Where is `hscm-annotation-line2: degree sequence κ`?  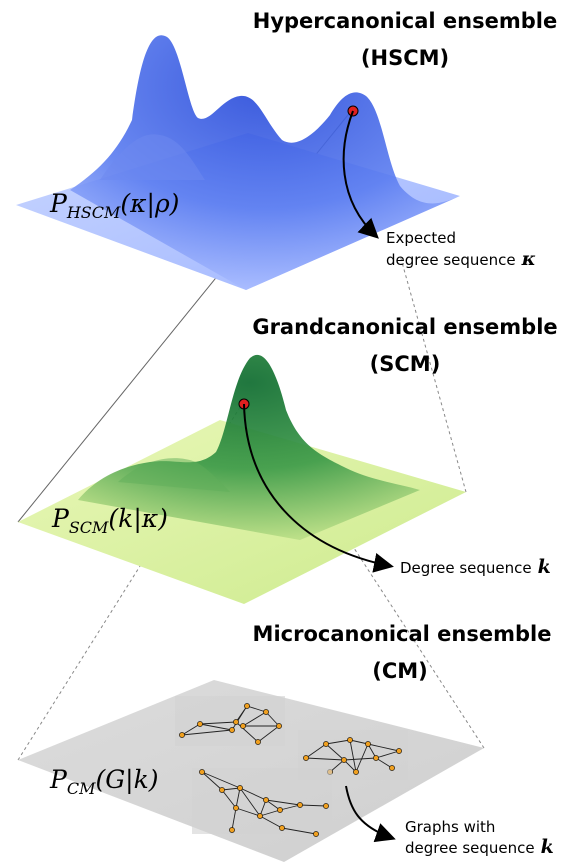
hscm-annotation-line2: degree sequence κ is located at coordinates (461, 259).